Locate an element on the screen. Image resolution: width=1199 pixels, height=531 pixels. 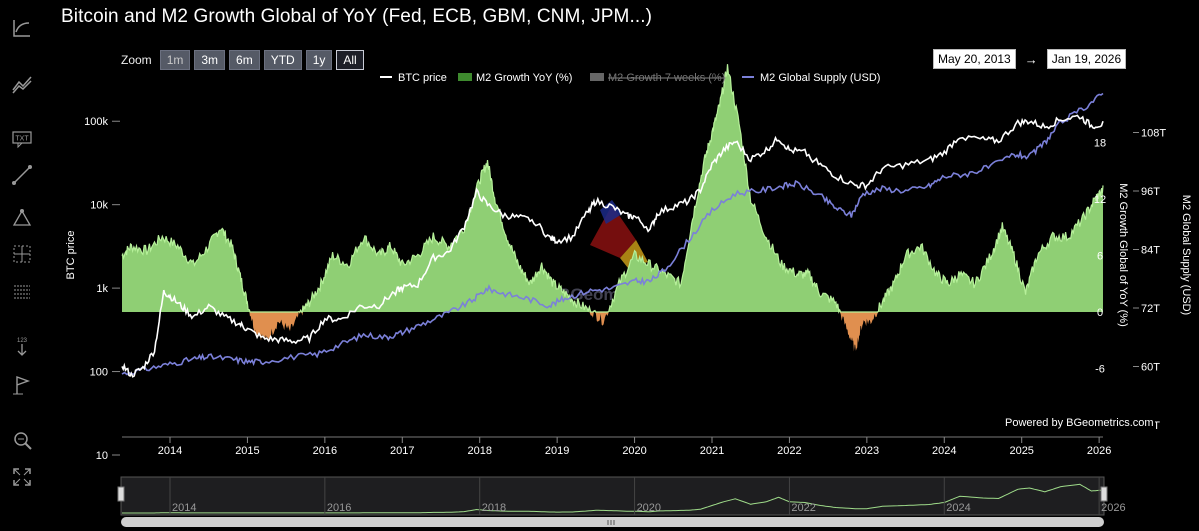
navigator-left-handle is located at coordinates (121, 494).